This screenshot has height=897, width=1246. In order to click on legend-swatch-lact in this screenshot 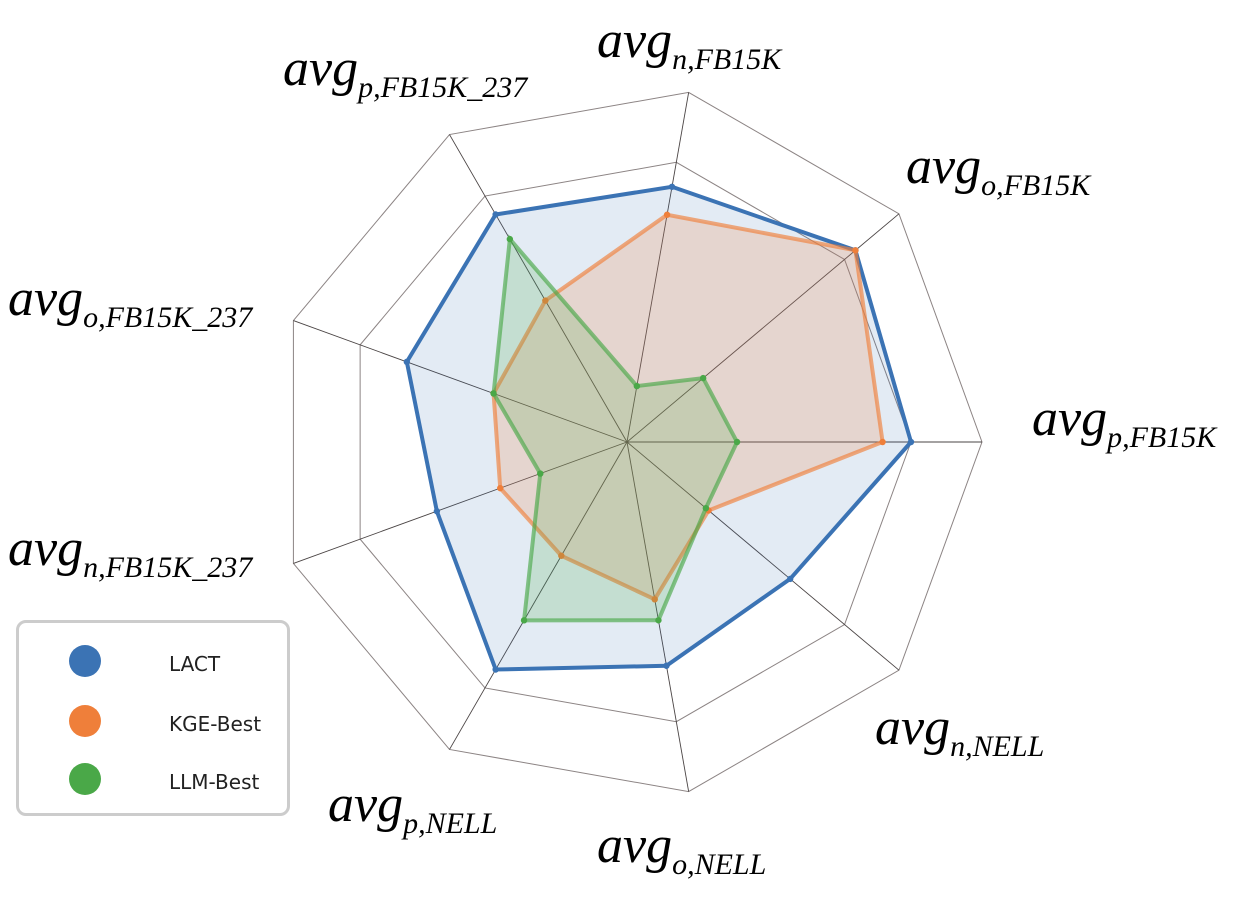, I will do `click(85, 661)`.